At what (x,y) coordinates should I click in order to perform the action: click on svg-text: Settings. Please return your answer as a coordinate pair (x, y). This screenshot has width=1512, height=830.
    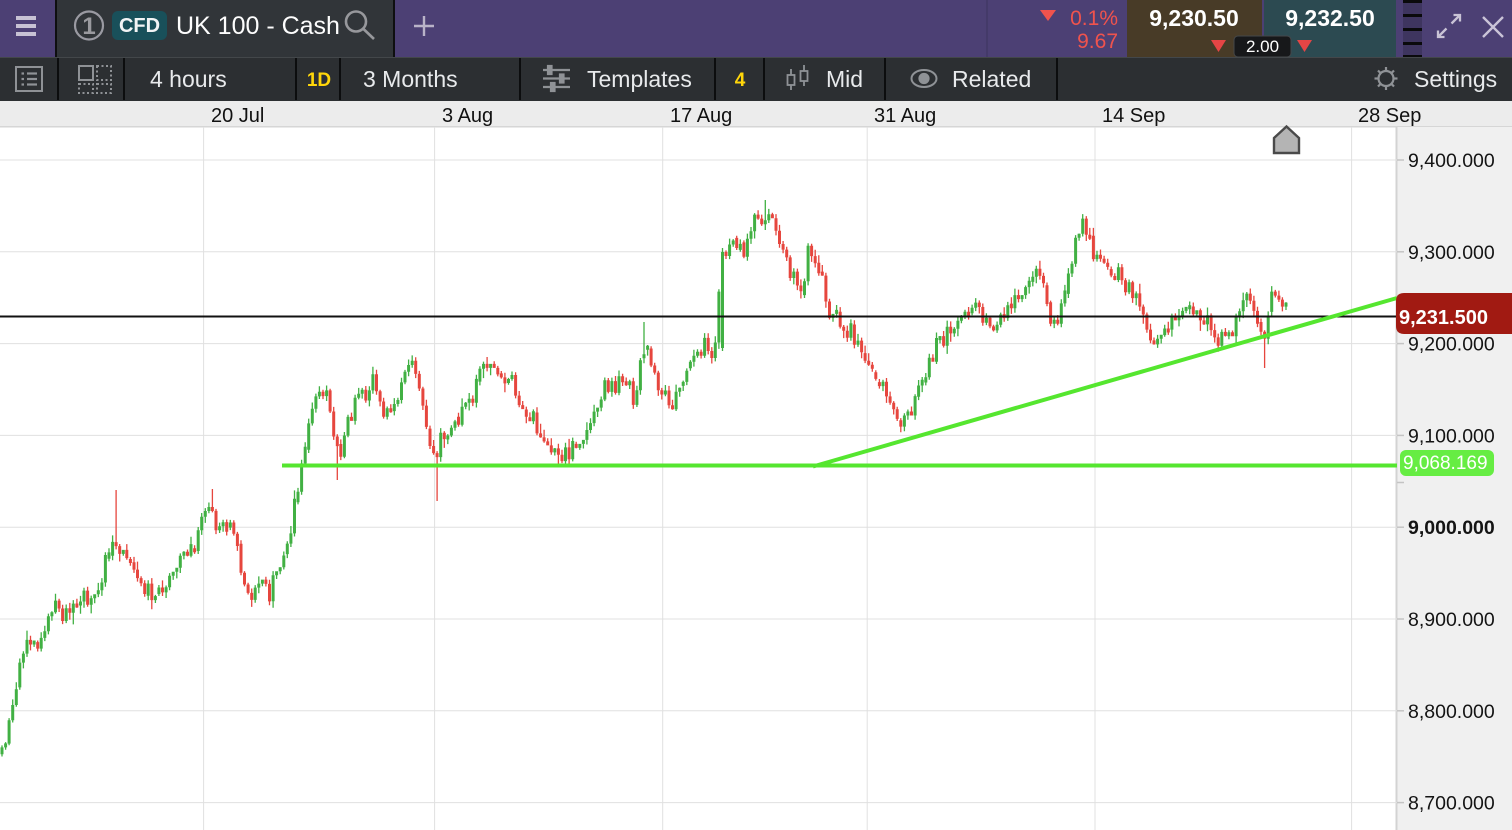
    Looking at the image, I should click on (1455, 79).